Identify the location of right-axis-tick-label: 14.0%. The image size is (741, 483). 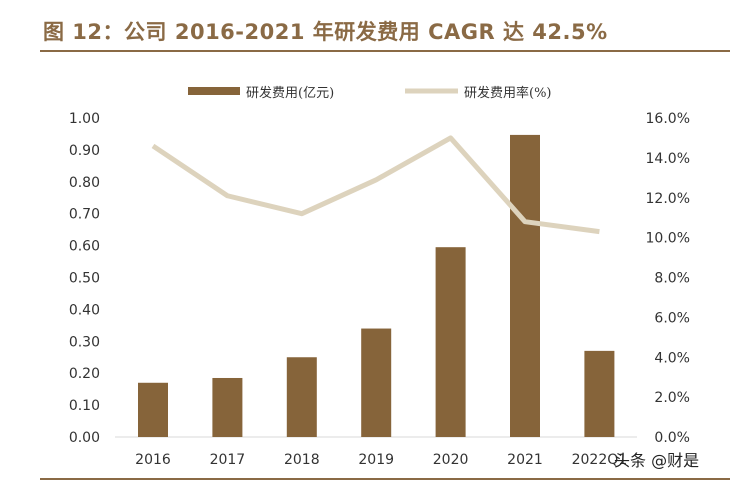
(668, 159).